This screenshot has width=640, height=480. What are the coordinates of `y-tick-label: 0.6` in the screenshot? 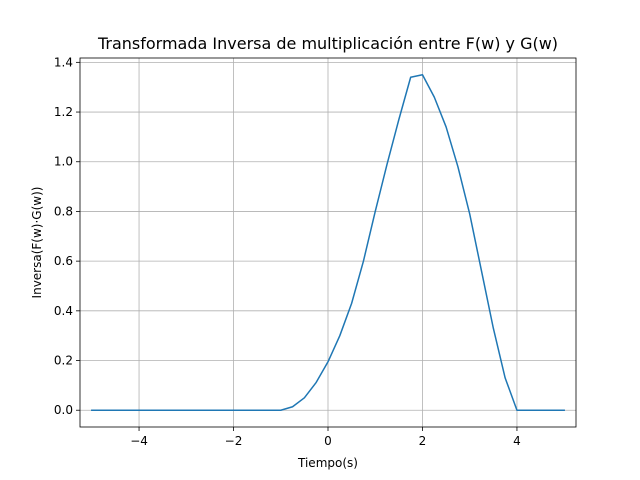 It's located at (63, 261).